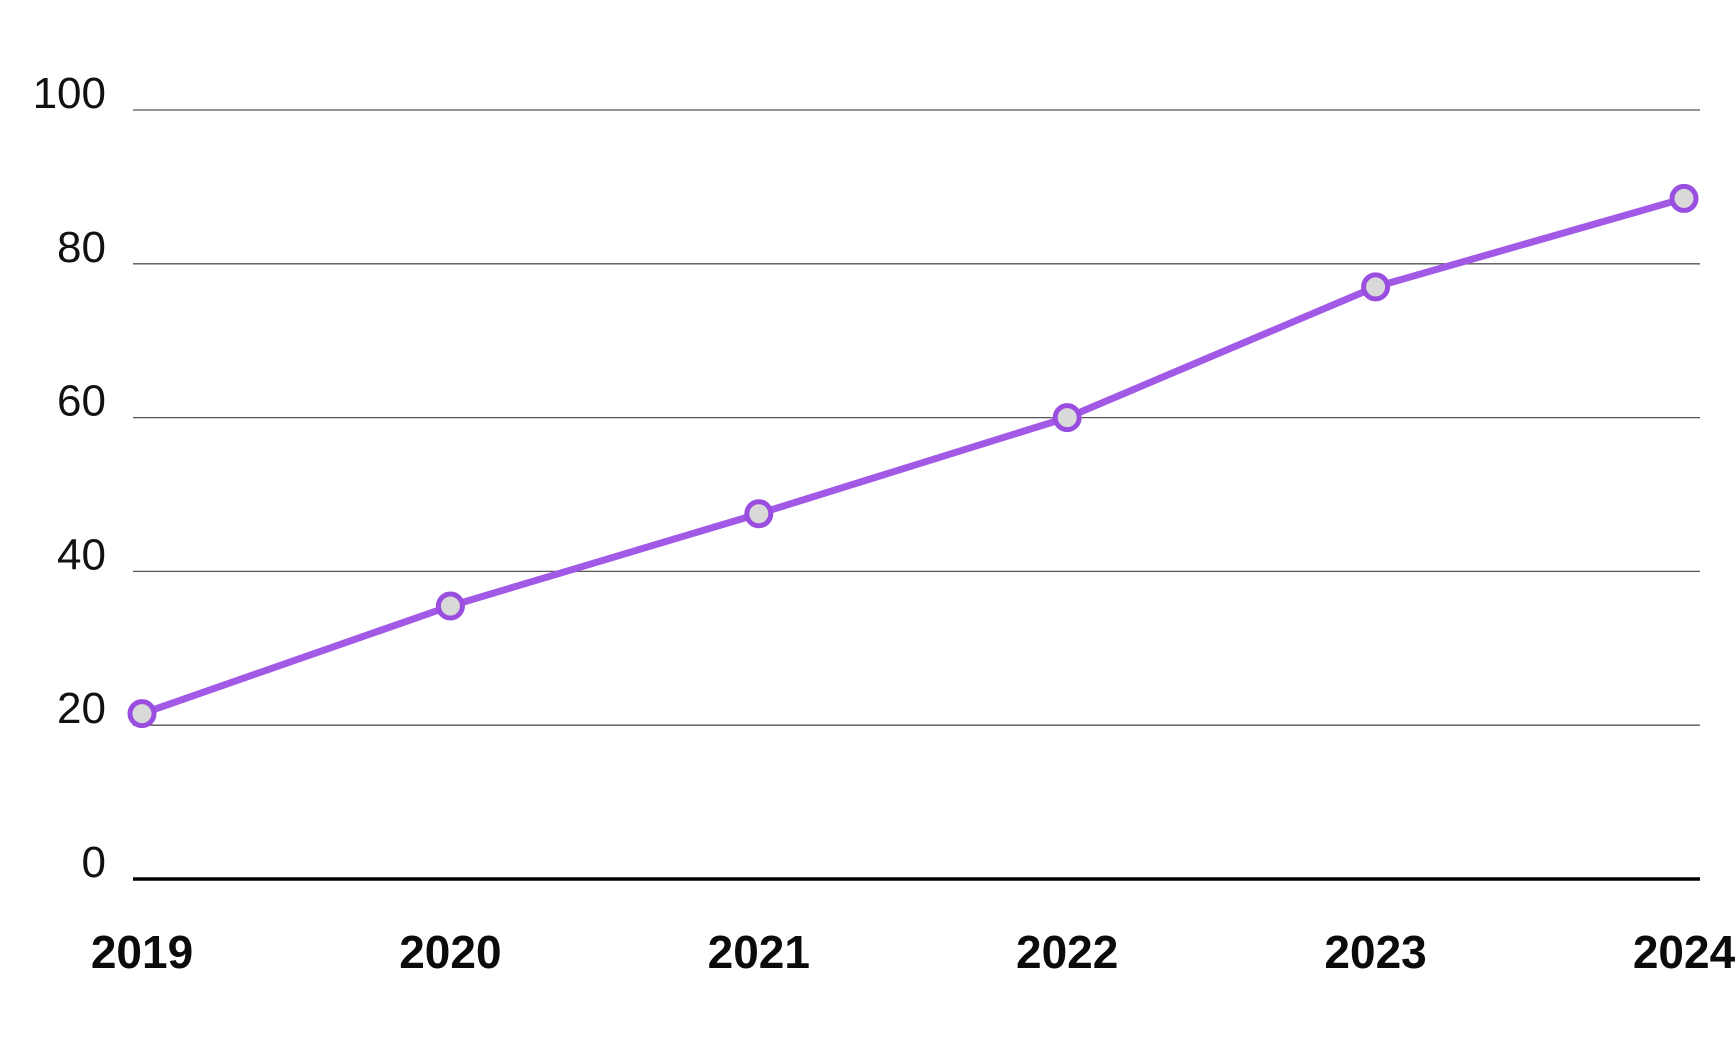 This screenshot has height=1038, width=1736. Describe the element at coordinates (759, 514) in the screenshot. I see `data-point-2021` at that location.